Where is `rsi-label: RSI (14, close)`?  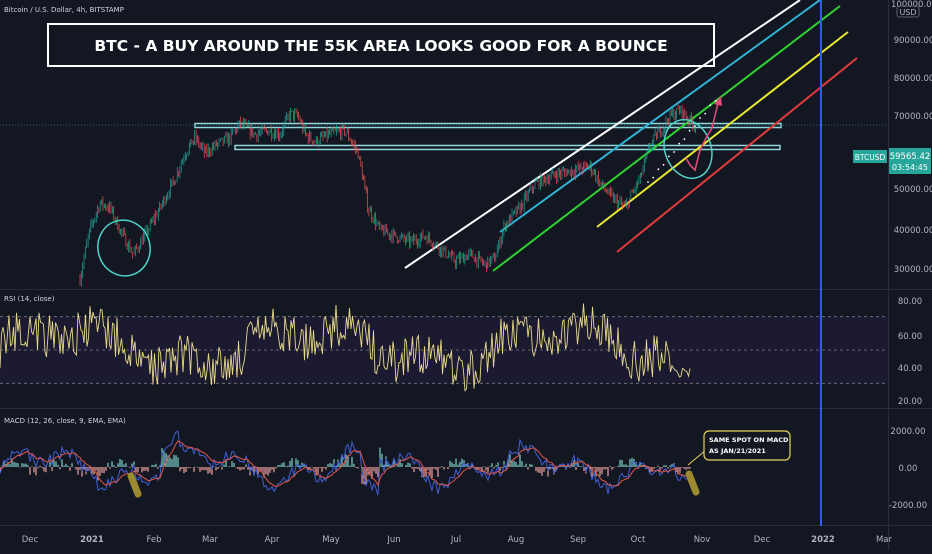
rsi-label: RSI (14, close) is located at coordinates (29, 299).